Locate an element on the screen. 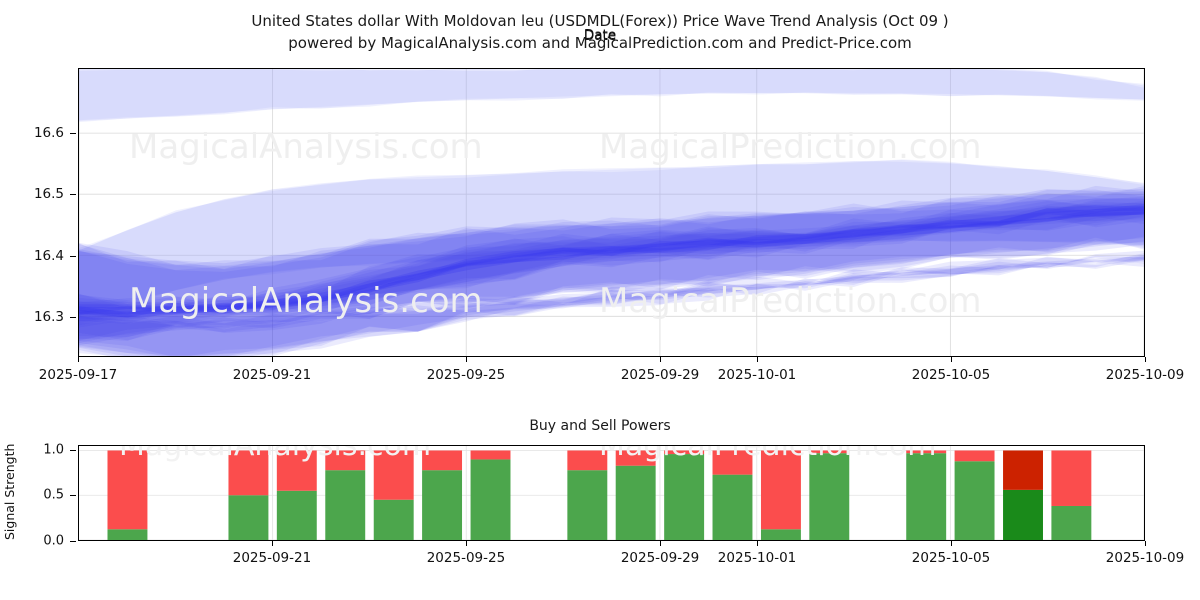 This screenshot has height=600, width=1200. bar-y-tick-label: 1.0 is located at coordinates (53, 450).